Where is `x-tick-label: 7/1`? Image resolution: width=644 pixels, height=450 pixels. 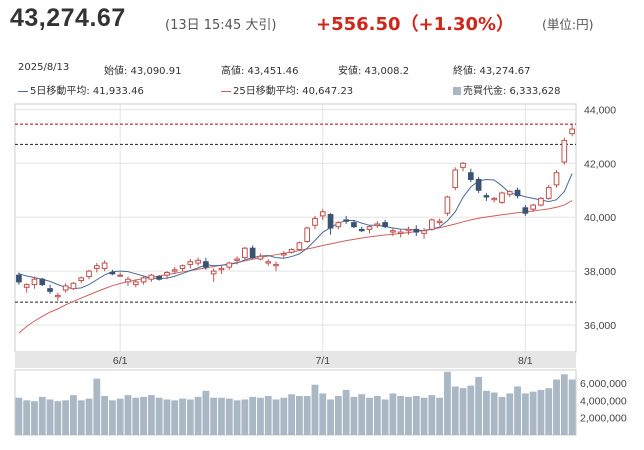
x-tick-label: 7/1 is located at coordinates (322, 361).